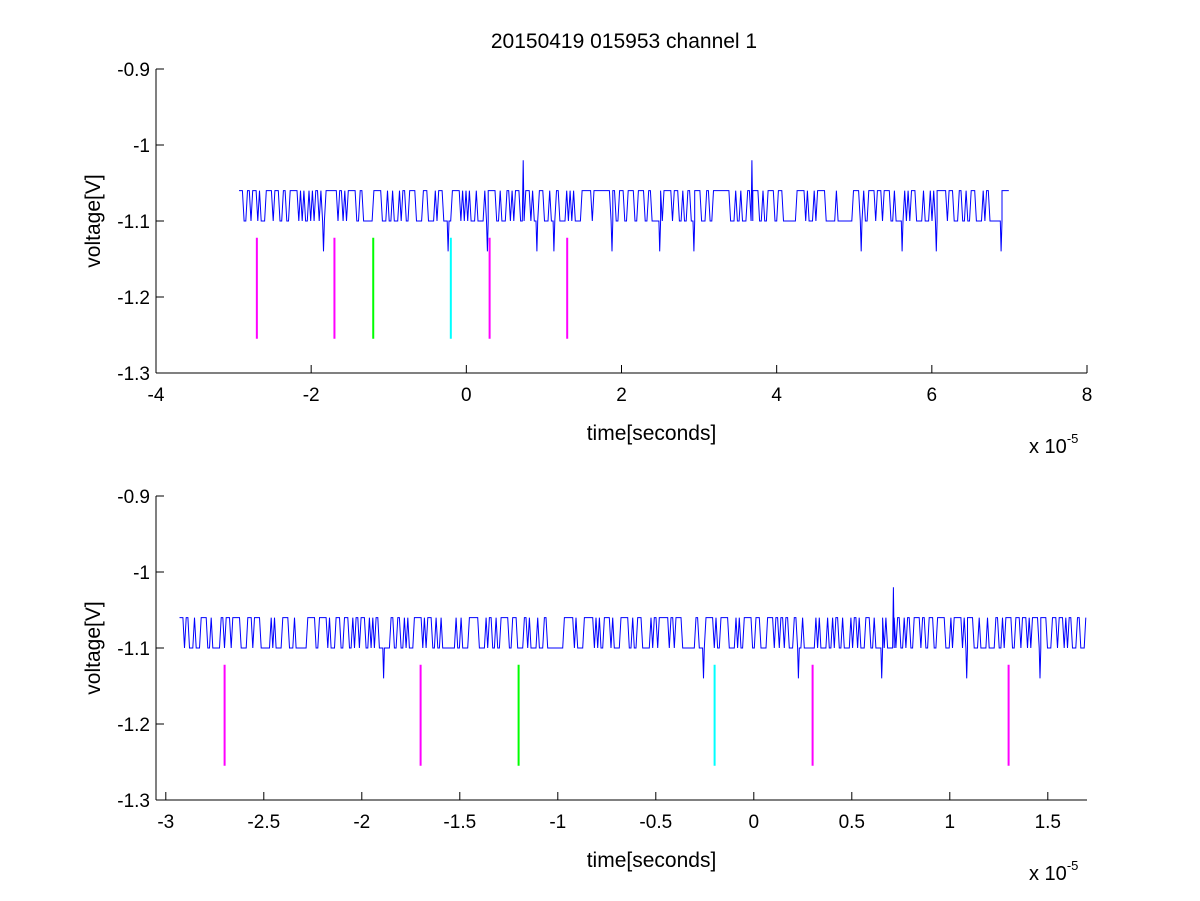  What do you see at coordinates (165, 822) in the screenshot?
I see `x-tick-label: -3` at bounding box center [165, 822].